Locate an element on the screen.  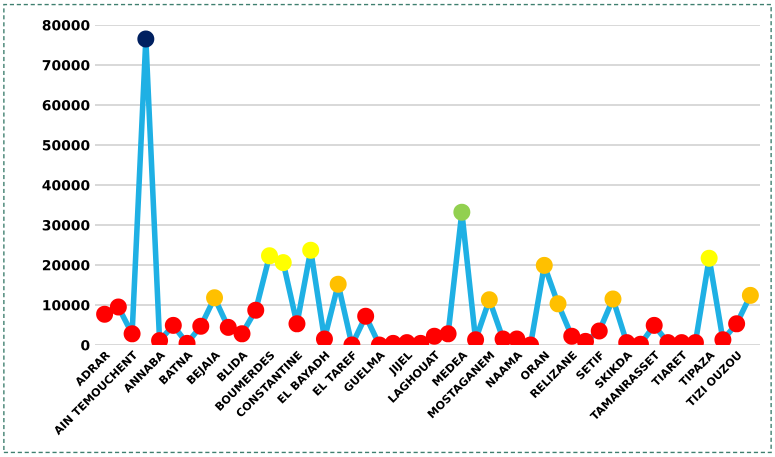
y-tick-label: 60000 is located at coordinates (66, 105).